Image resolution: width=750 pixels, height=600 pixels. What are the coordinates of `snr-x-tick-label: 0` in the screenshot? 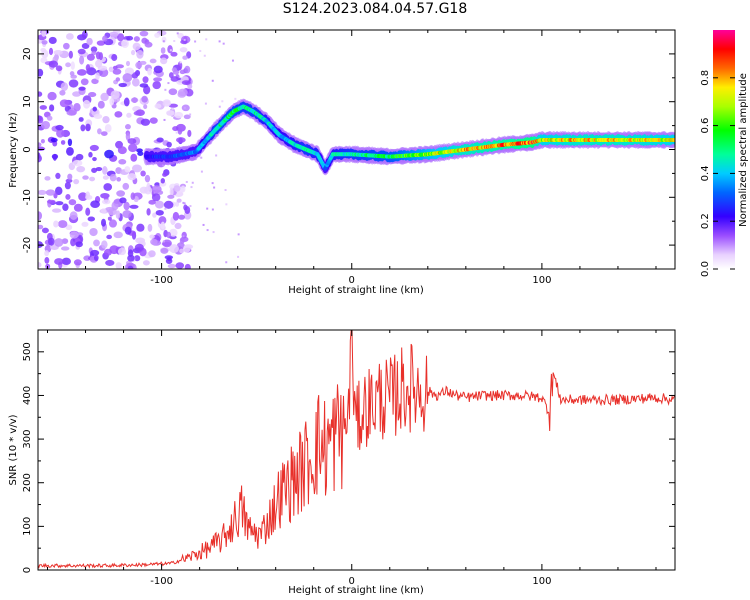 It's located at (352, 581).